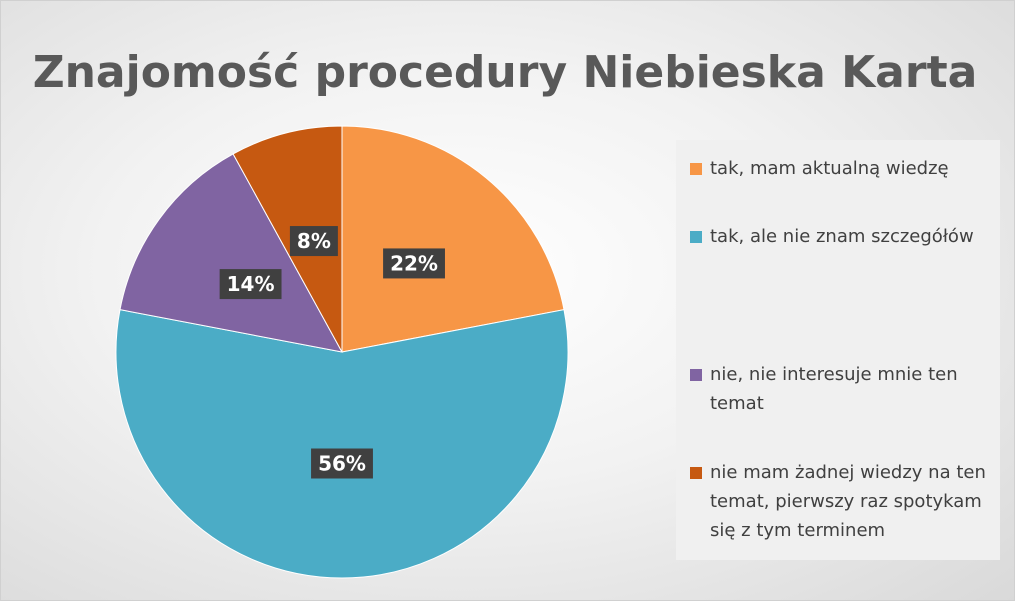  What do you see at coordinates (834, 389) in the screenshot?
I see `legend-label: nie, nie interesuje mnie ten temat` at bounding box center [834, 389].